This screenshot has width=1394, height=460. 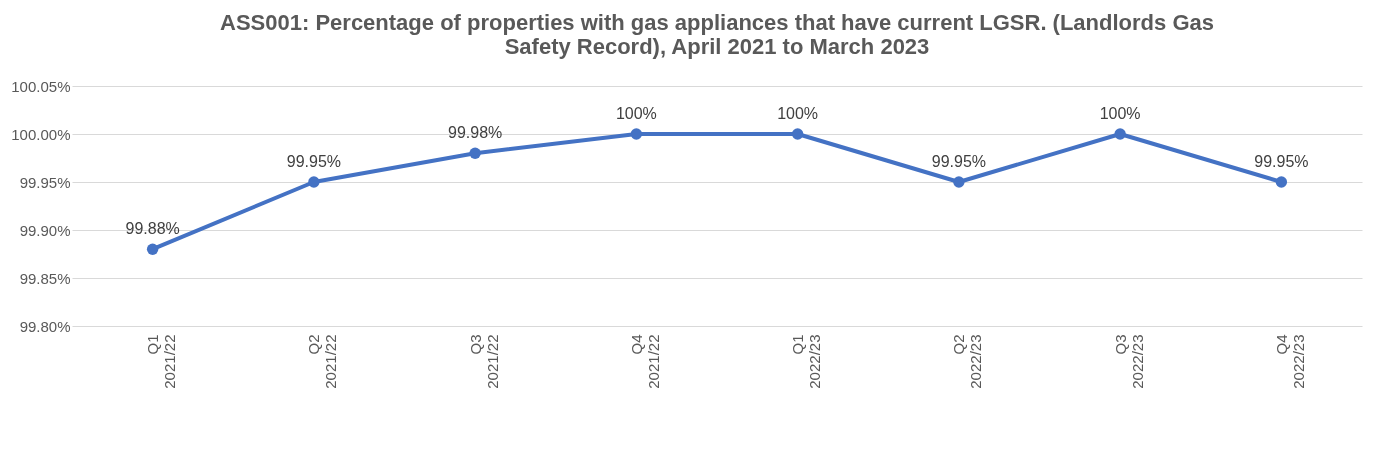 I want to click on data-label: 99.88%, so click(x=152, y=229).